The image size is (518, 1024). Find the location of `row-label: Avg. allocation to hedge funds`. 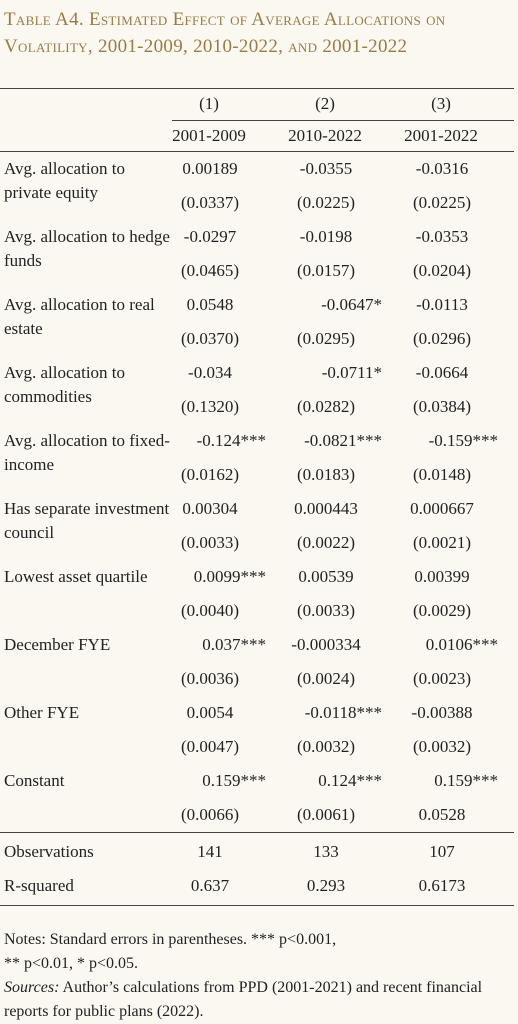

row-label: Avg. allocation to hedge funds is located at coordinates (87, 248).